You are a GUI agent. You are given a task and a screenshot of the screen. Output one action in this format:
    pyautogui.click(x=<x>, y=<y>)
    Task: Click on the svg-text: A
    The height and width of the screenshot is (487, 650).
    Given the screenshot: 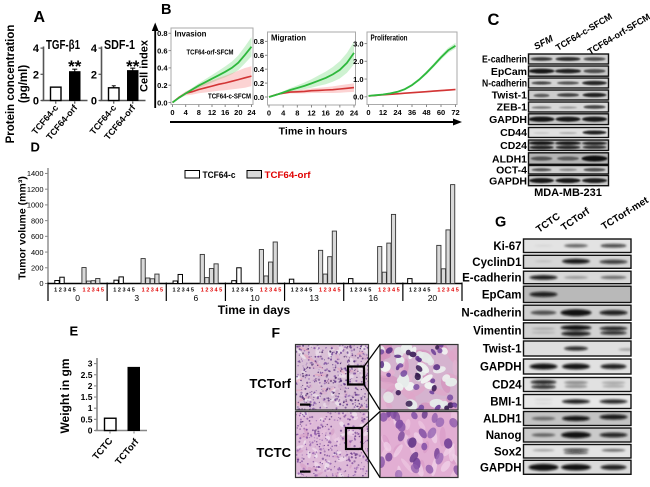 What is the action you would take?
    pyautogui.click(x=40, y=17)
    